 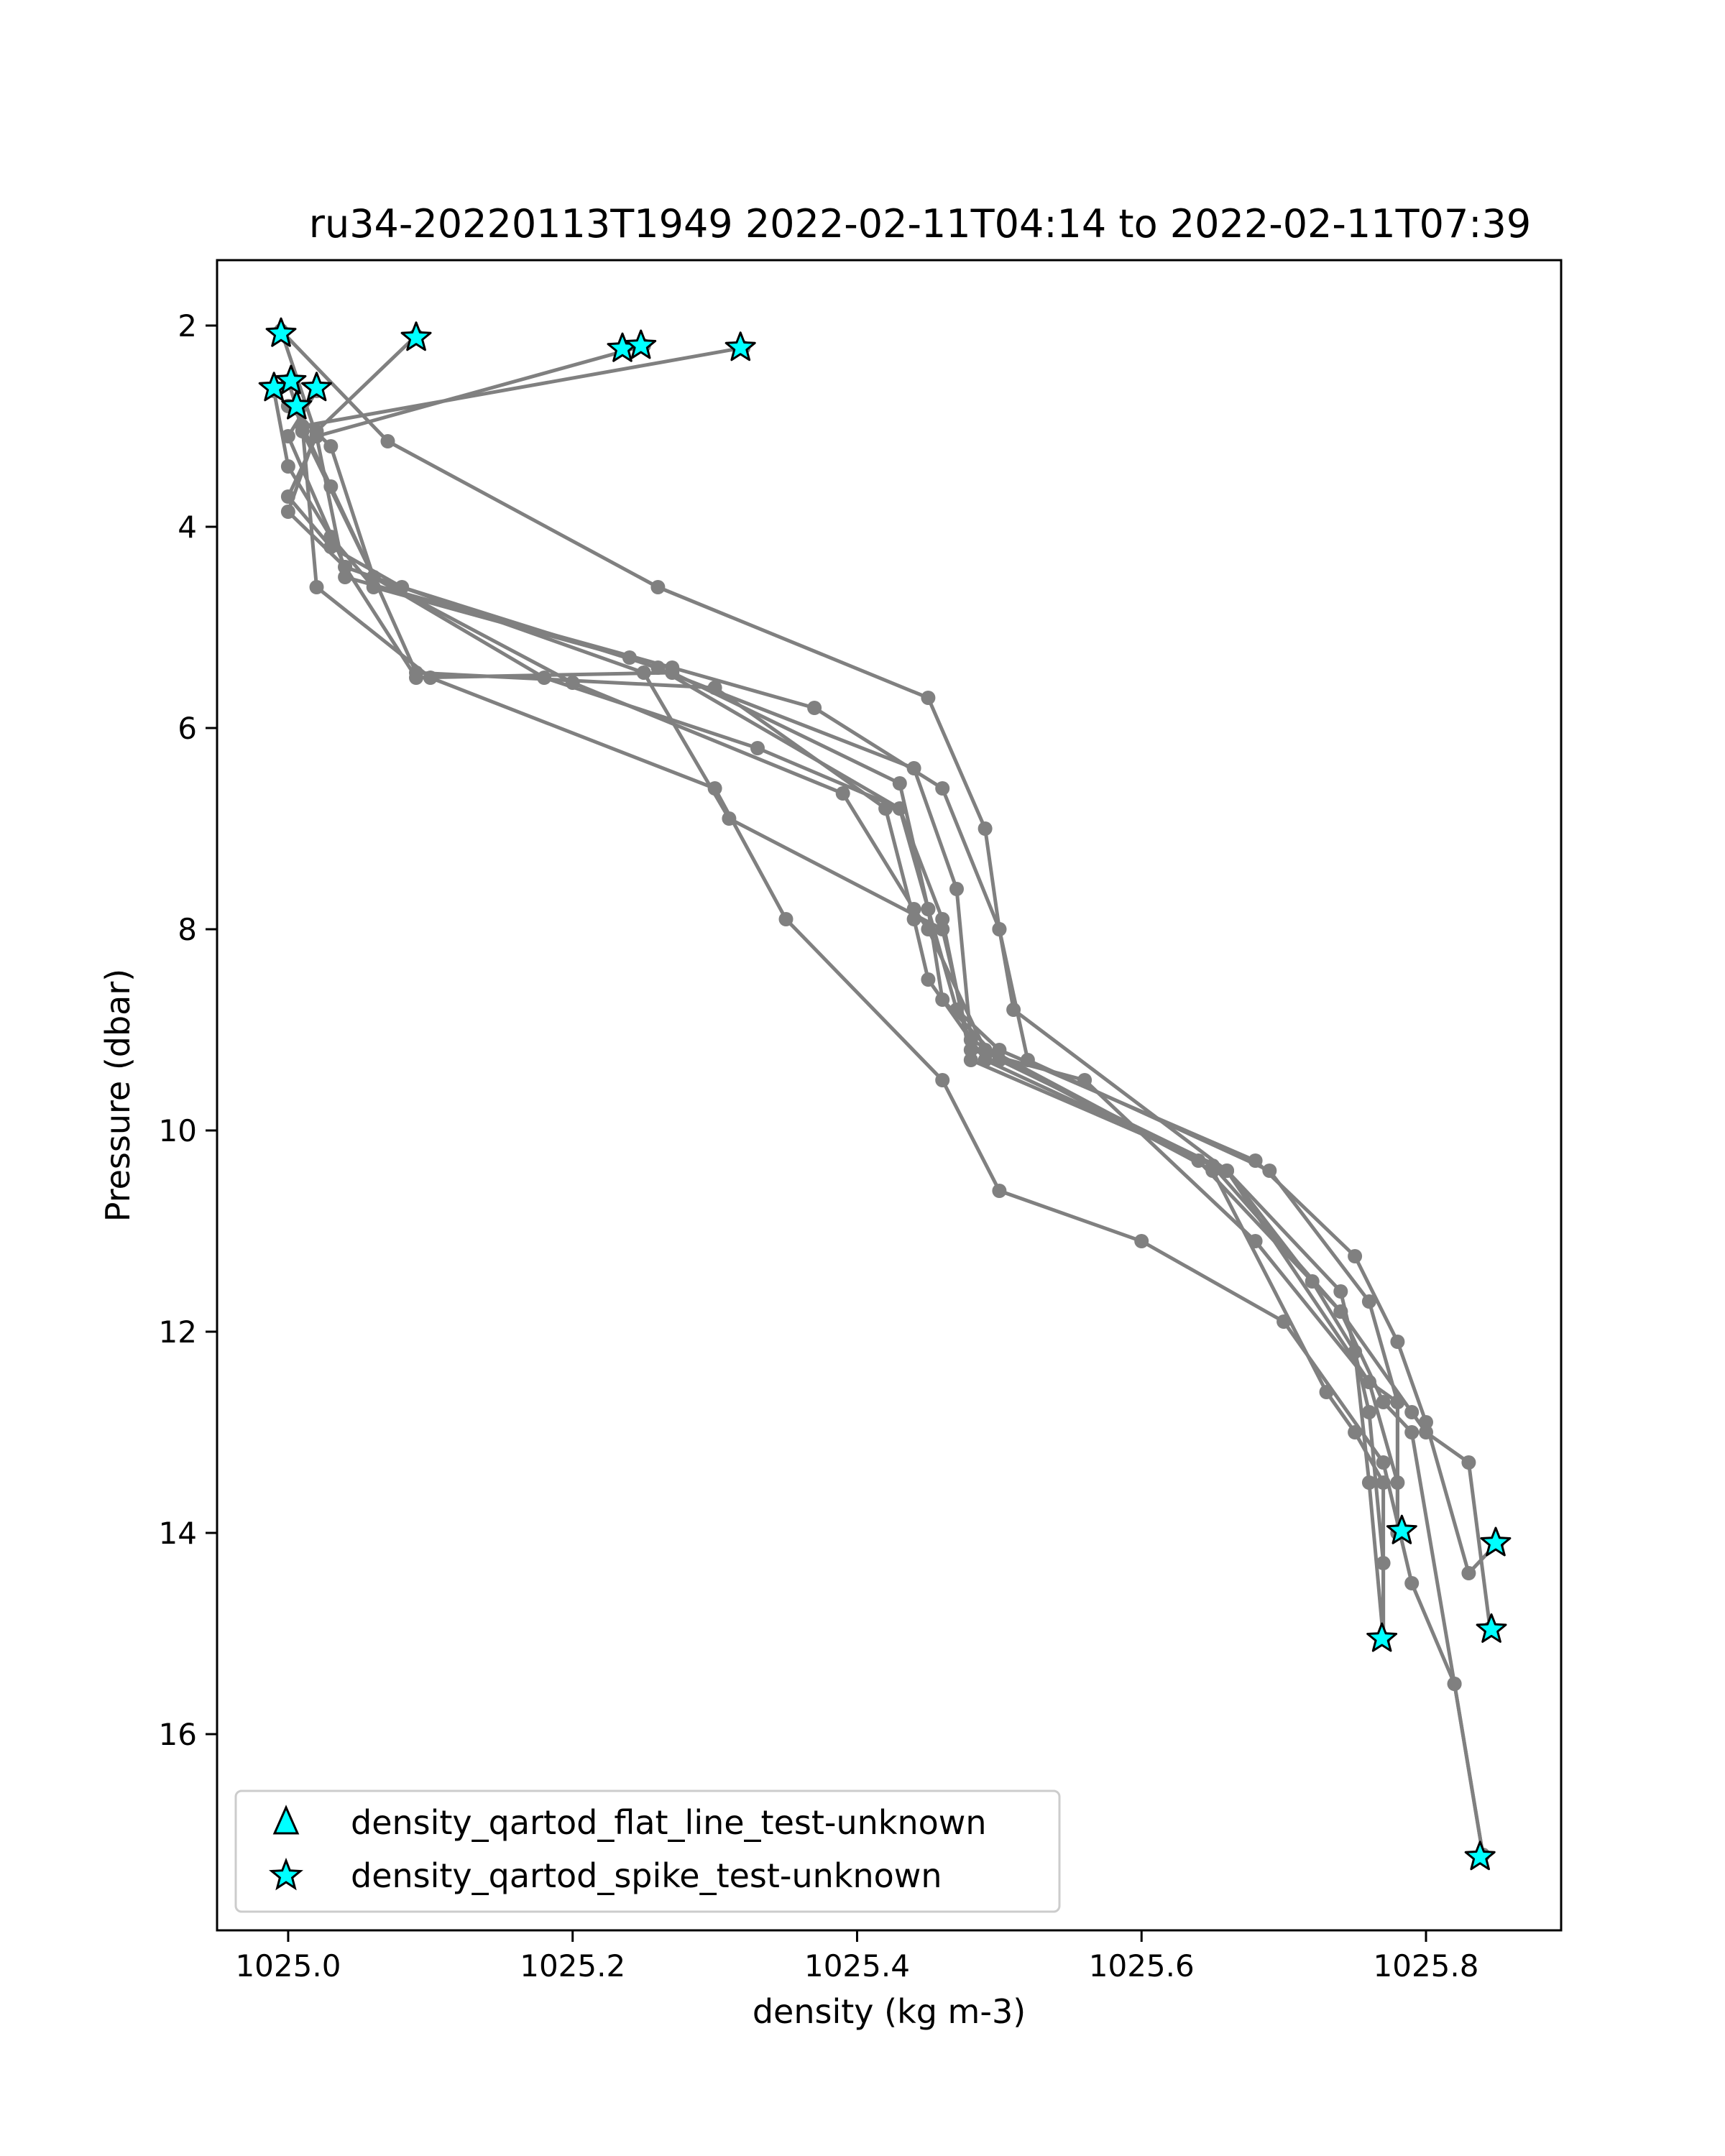 What do you see at coordinates (117, 1096) in the screenshot?
I see `y-axis-label: Pressure (dbar)` at bounding box center [117, 1096].